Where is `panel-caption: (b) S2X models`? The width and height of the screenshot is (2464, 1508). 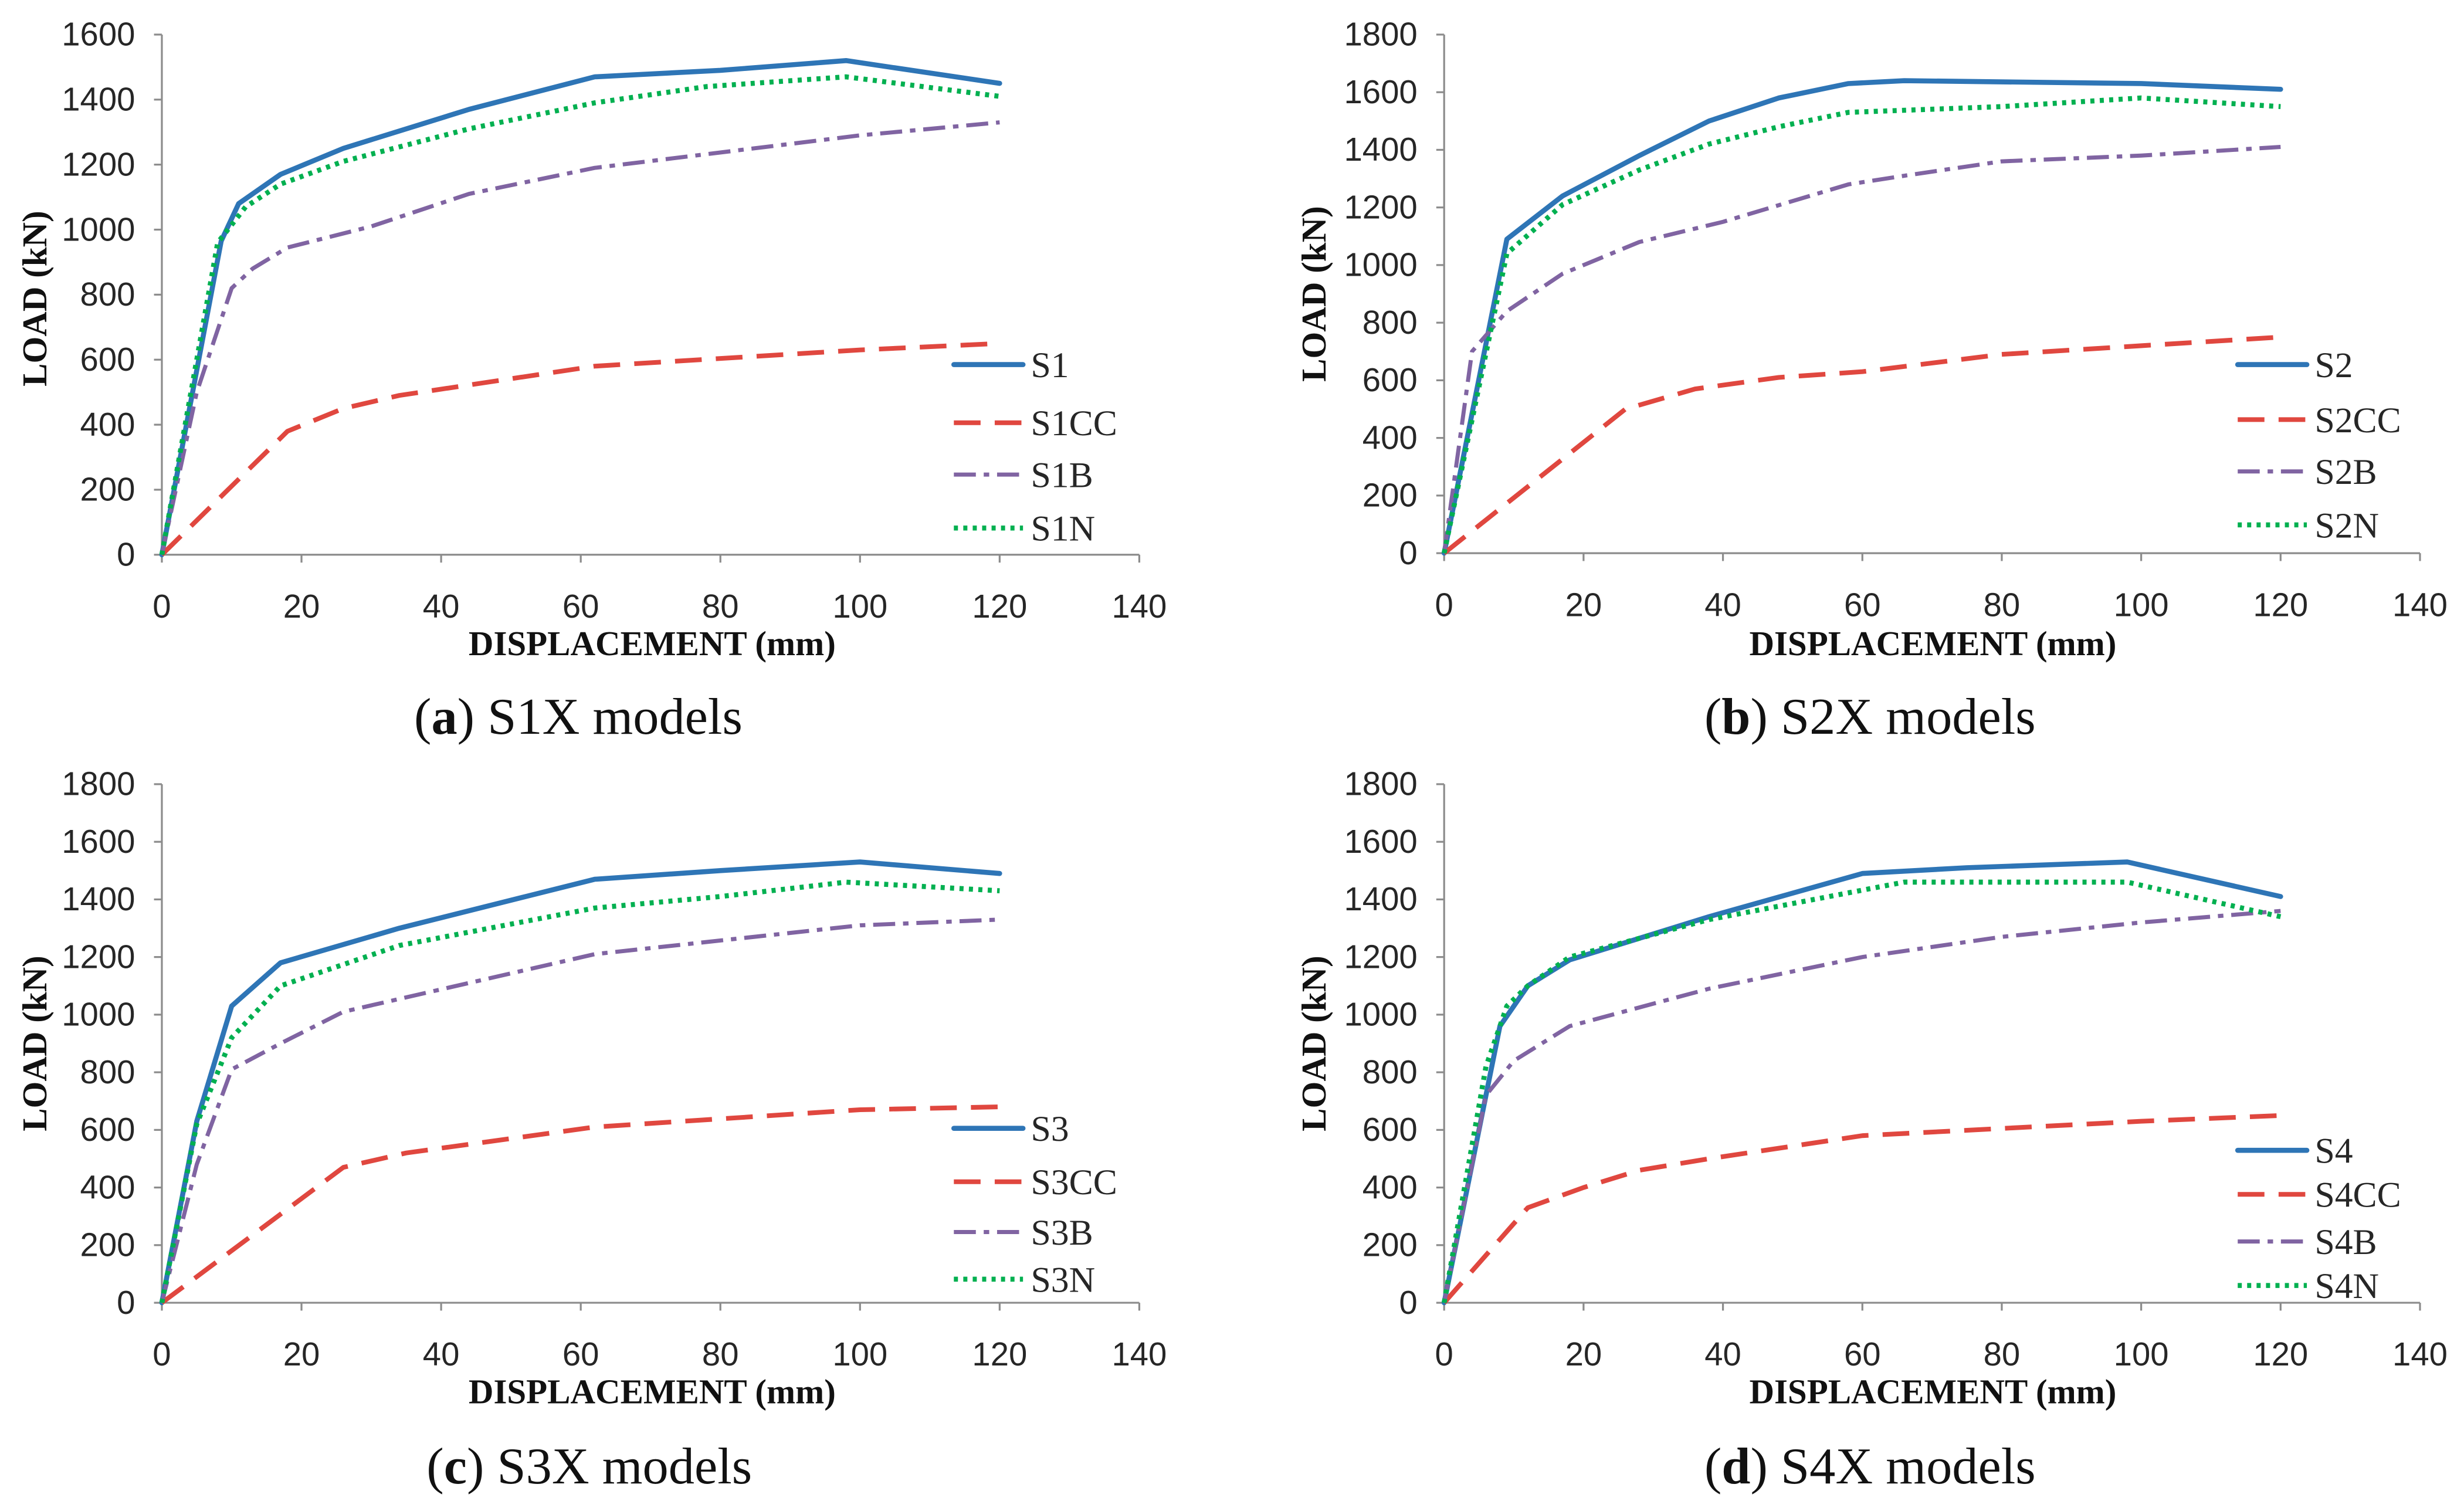 panel-caption: (b) S2X models is located at coordinates (1870, 717).